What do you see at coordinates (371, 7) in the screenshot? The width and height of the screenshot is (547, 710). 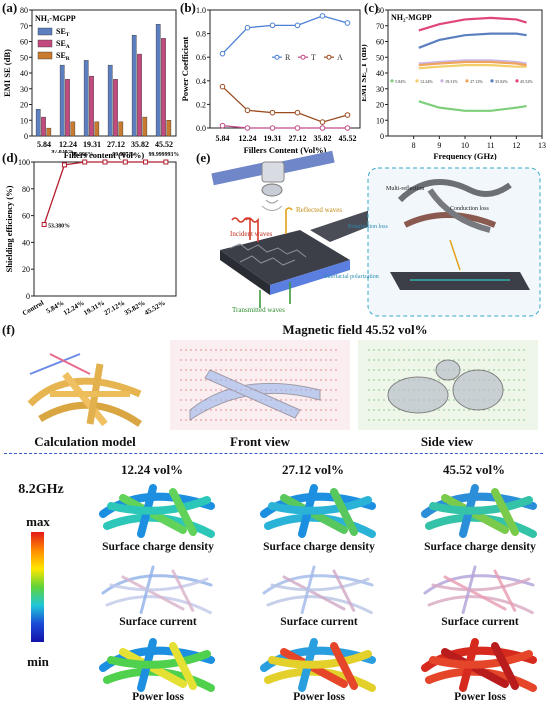 I see `panel-label-c: (c)` at bounding box center [371, 7].